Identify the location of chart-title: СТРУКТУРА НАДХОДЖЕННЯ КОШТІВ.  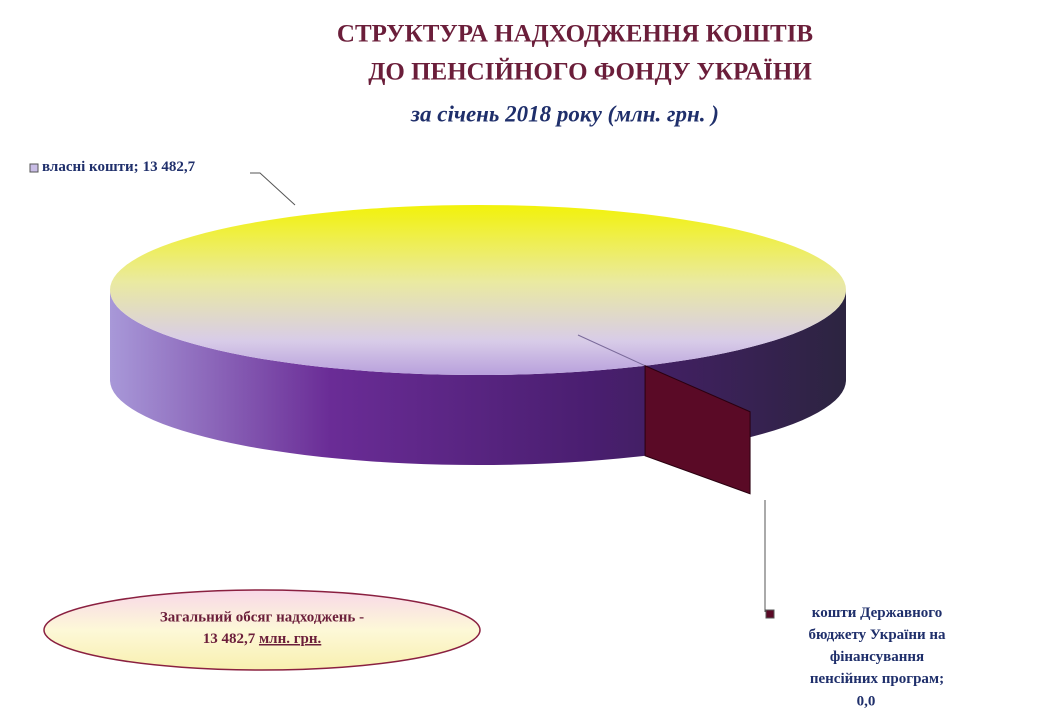
(575, 34).